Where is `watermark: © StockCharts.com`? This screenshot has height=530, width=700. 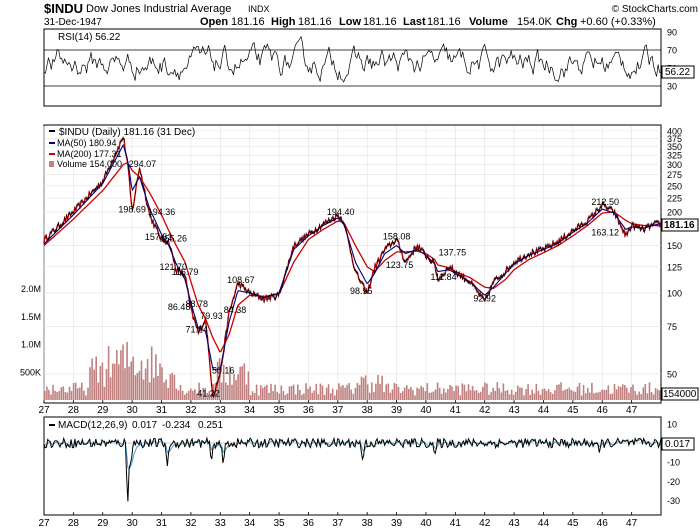 watermark: © StockCharts.com is located at coordinates (655, 9).